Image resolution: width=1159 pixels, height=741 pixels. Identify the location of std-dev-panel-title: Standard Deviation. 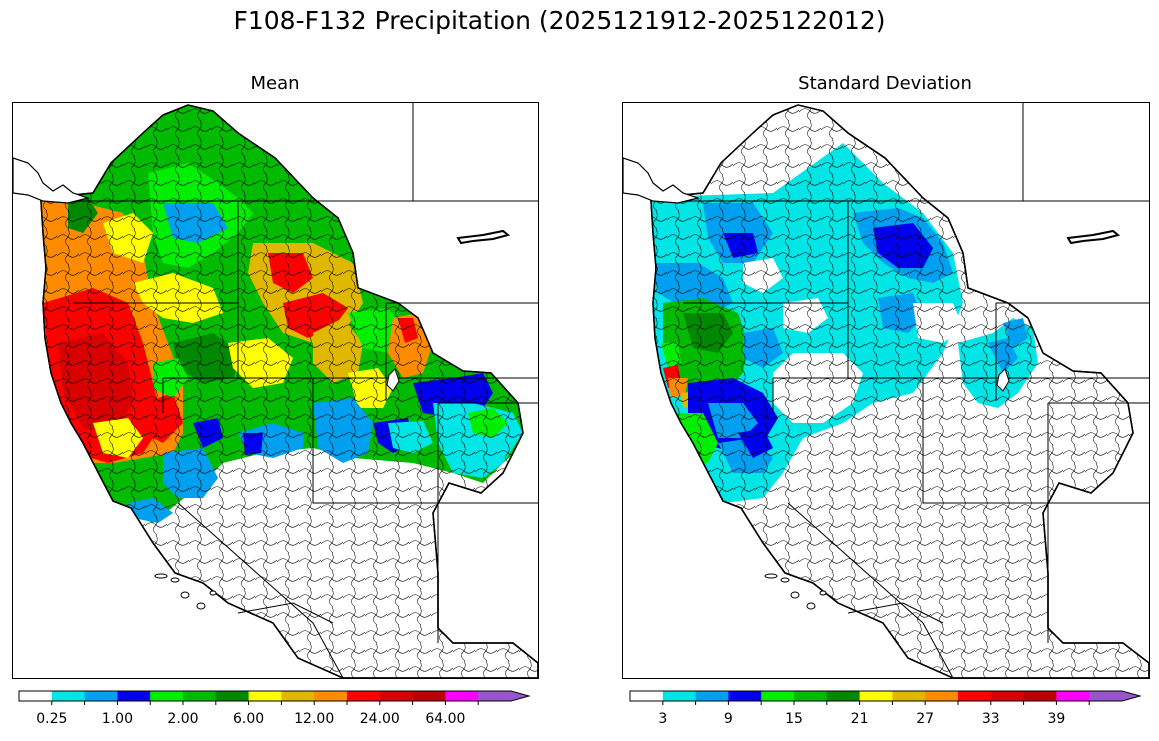
(885, 83).